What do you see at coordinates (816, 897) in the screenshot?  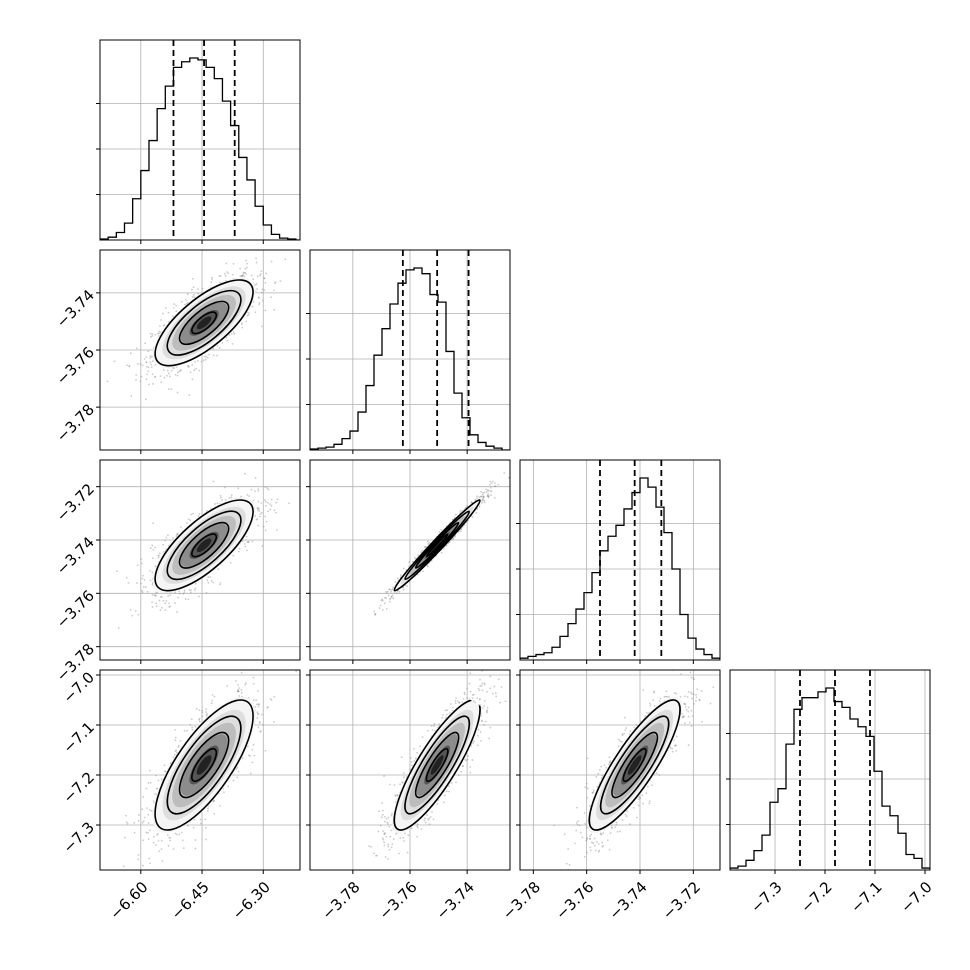 I see `x-tick-label: −7.2` at bounding box center [816, 897].